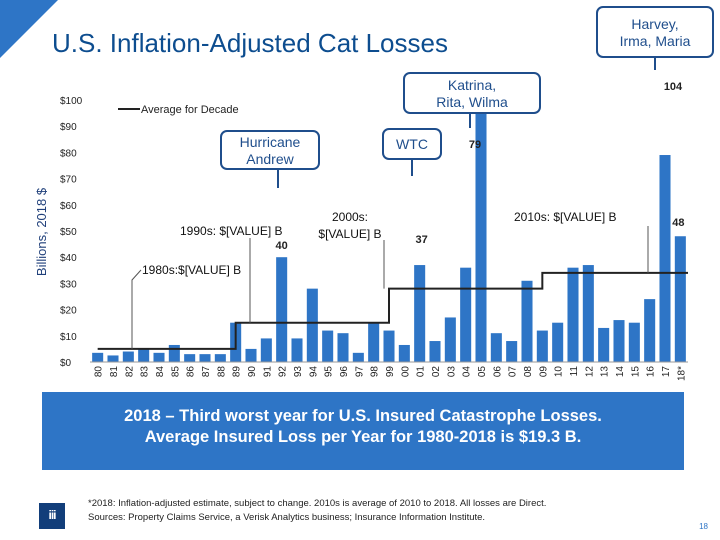  What do you see at coordinates (68, 311) in the screenshot?
I see `y-tick-label: $20` at bounding box center [68, 311].